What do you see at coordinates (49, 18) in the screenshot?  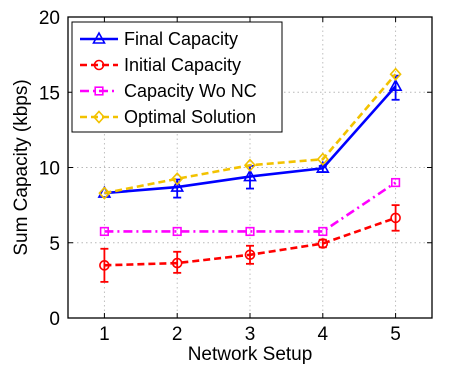 I see `y-tick-label: 20` at bounding box center [49, 18].